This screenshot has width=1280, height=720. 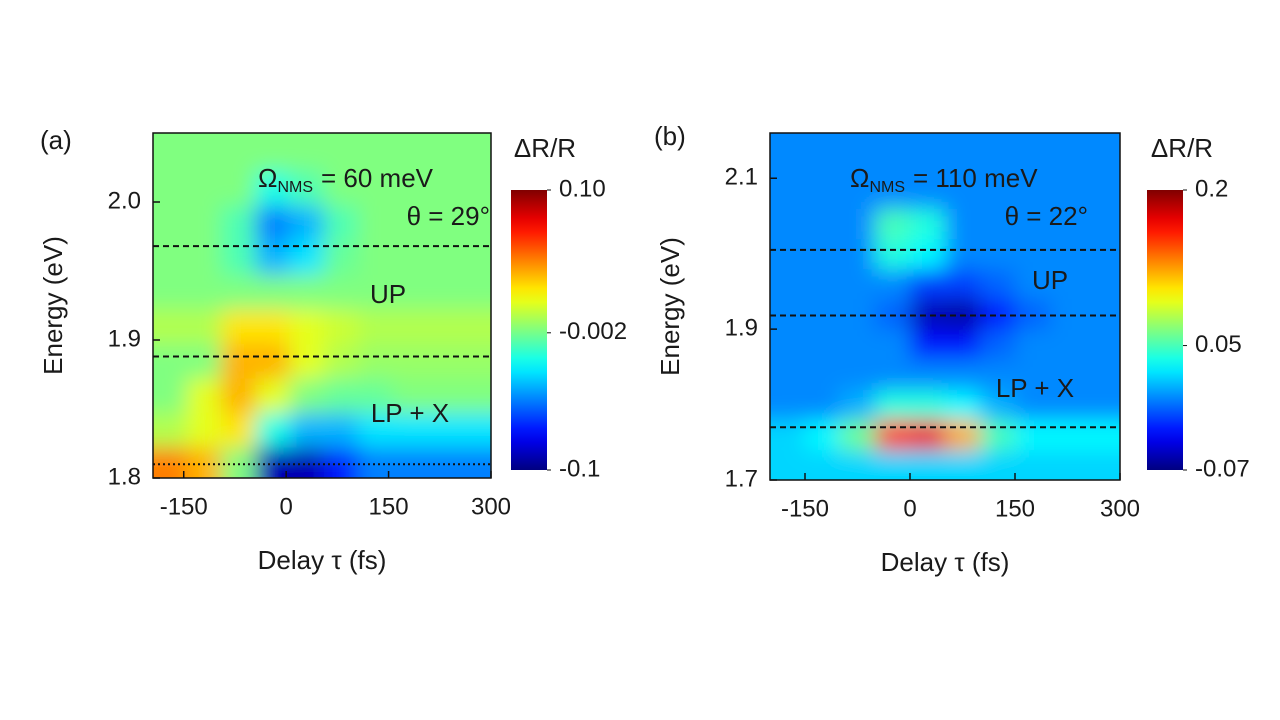 I want to click on colorbar-tick-label: -0.1, so click(x=579, y=468).